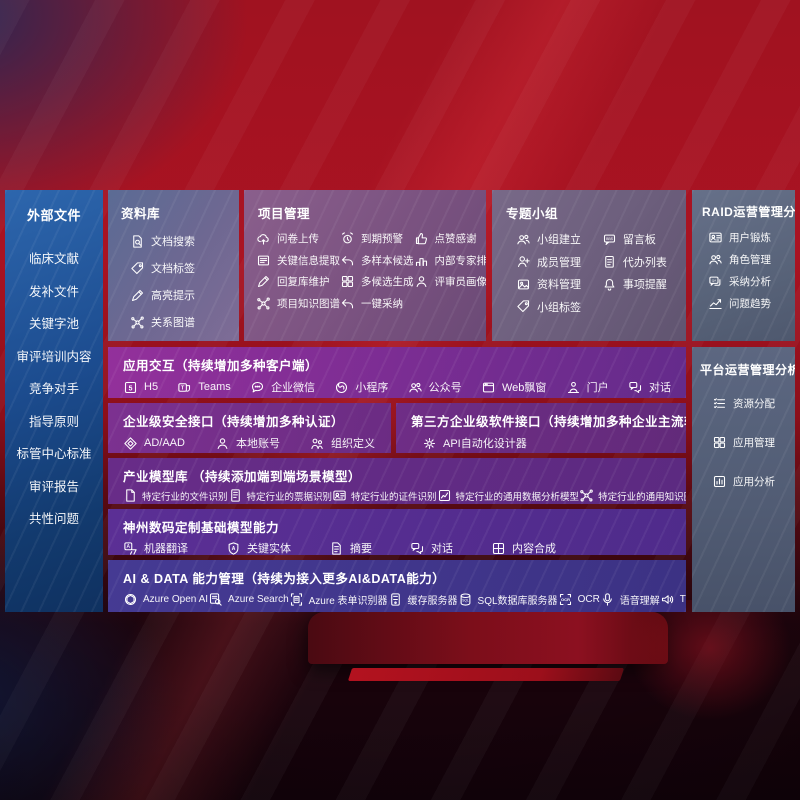 The image size is (800, 800). What do you see at coordinates (235, 495) in the screenshot?
I see `receipt-icon` at bounding box center [235, 495].